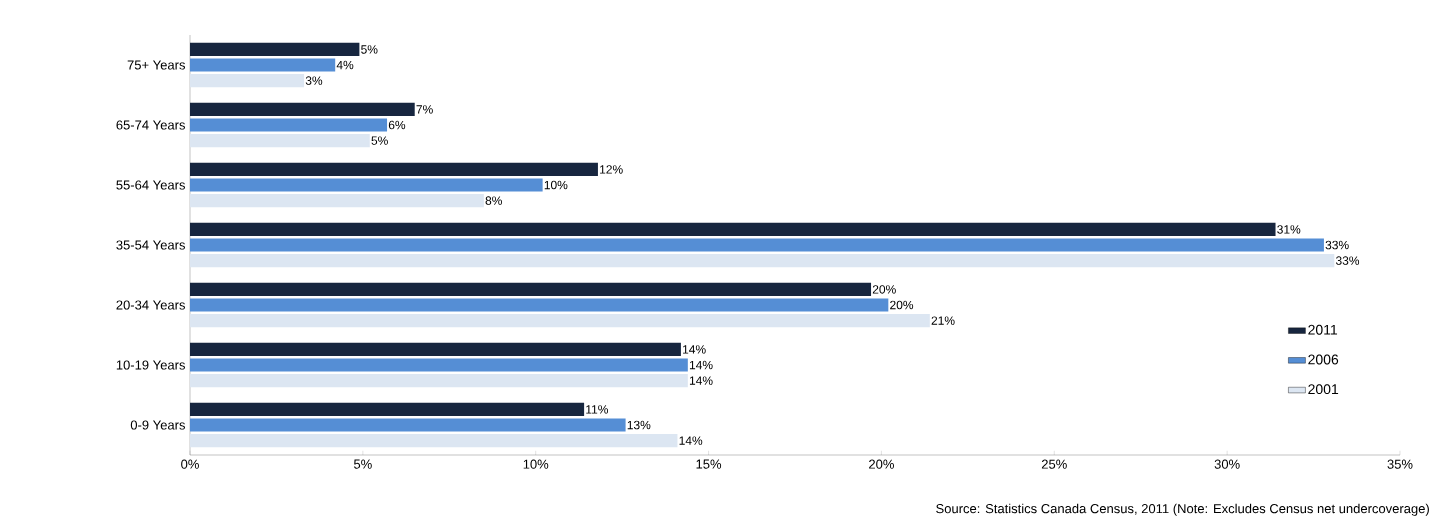 The height and width of the screenshot is (522, 1434). What do you see at coordinates (1400, 464) in the screenshot?
I see `x-tick-label: 35%` at bounding box center [1400, 464].